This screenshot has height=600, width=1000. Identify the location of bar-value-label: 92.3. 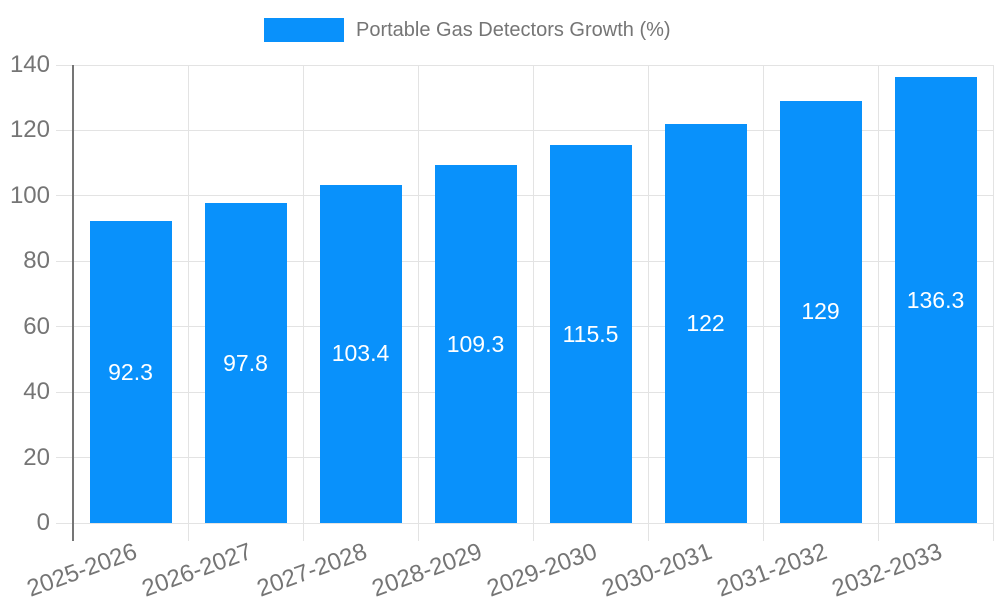
(130, 371).